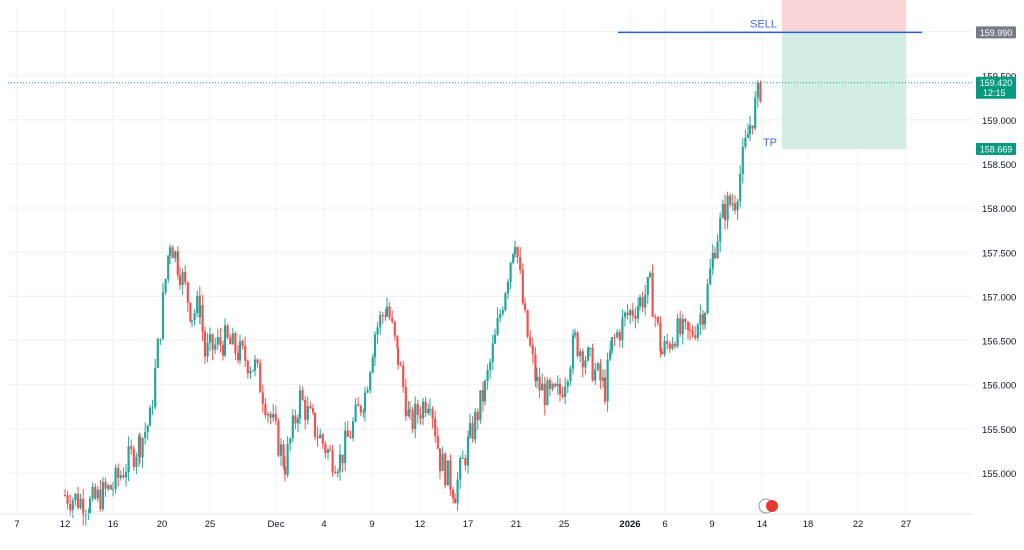  Describe the element at coordinates (844, 91) in the screenshot. I see `take-profit-zone` at that location.